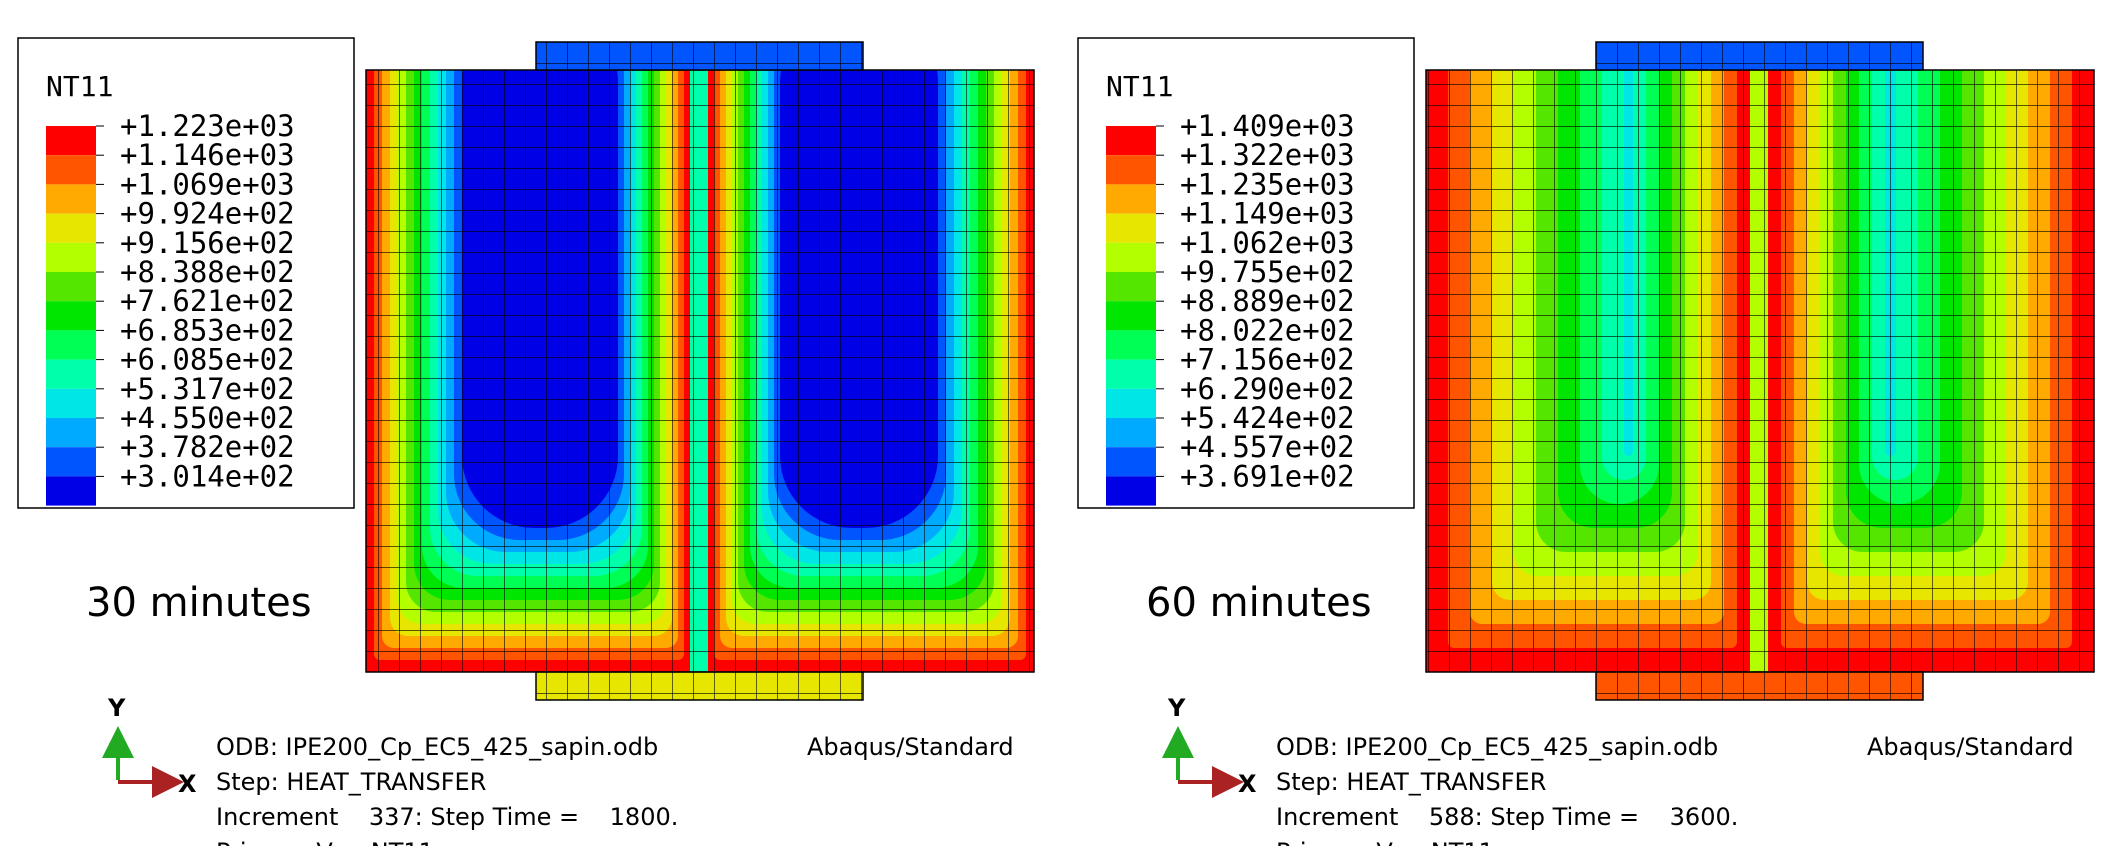 The width and height of the screenshot is (2117, 846). What do you see at coordinates (447, 817) in the screenshot?
I see `info-increment: Increment 337: Step Time = 1800.` at bounding box center [447, 817].